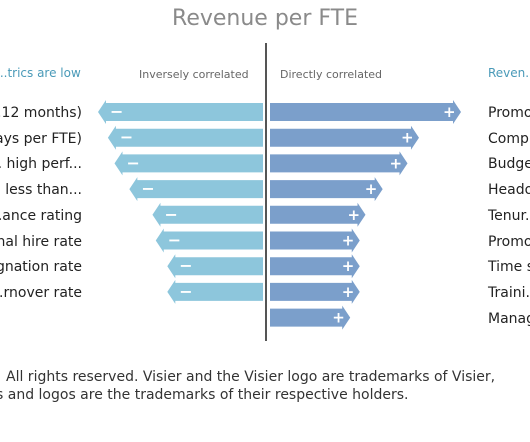 Image resolution: width=530 pixels, height=442 pixels. Describe the element at coordinates (41, 138) in the screenshot. I see `inverse-category-label: ...ays per FTE)` at that location.